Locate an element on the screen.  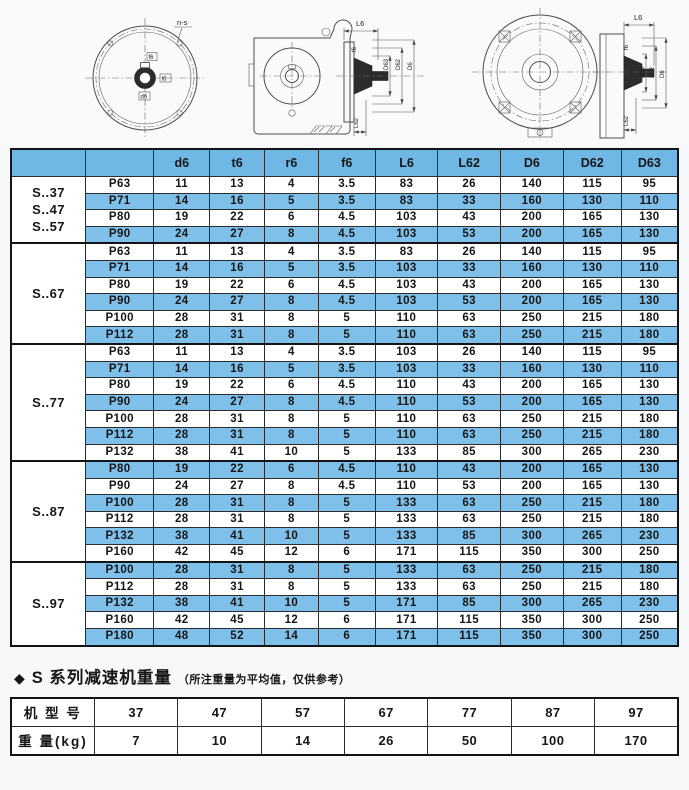
dim-label-L62: L62 is located at coordinates (627, 120).